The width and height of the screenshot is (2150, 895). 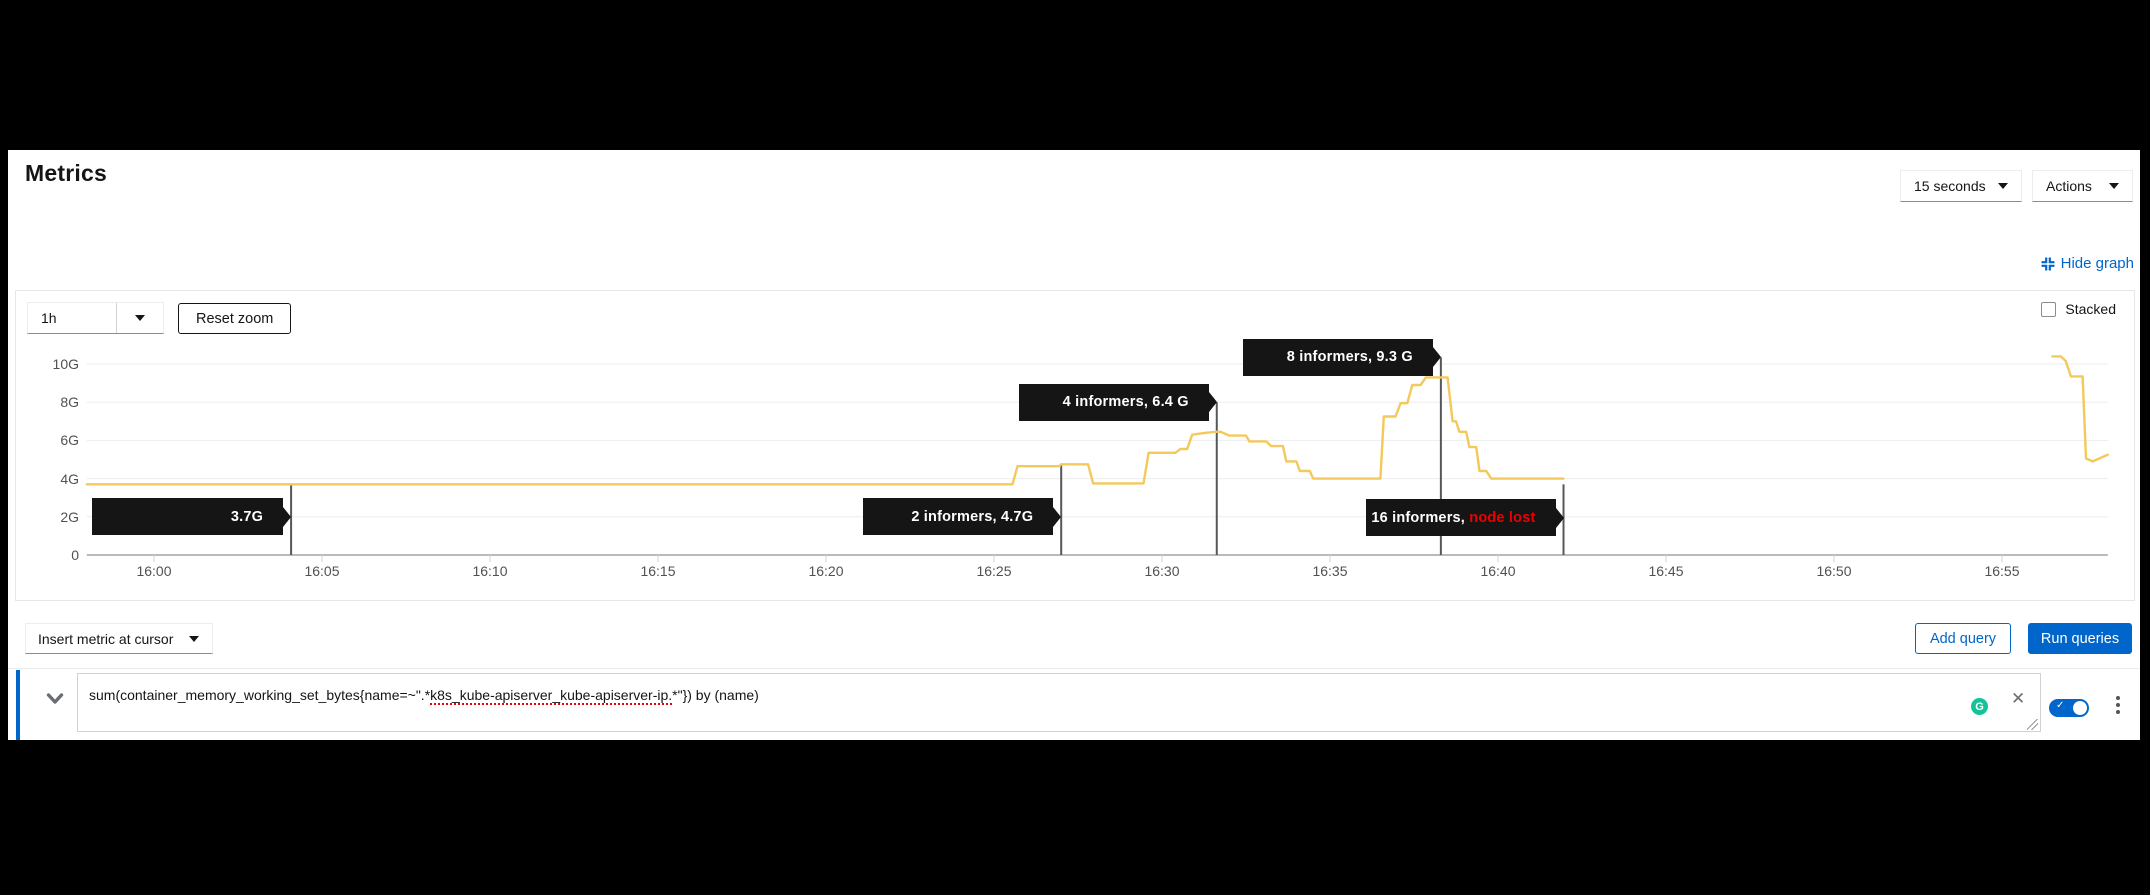 What do you see at coordinates (1330, 571) in the screenshot?
I see `x-axis-label: 16:35` at bounding box center [1330, 571].